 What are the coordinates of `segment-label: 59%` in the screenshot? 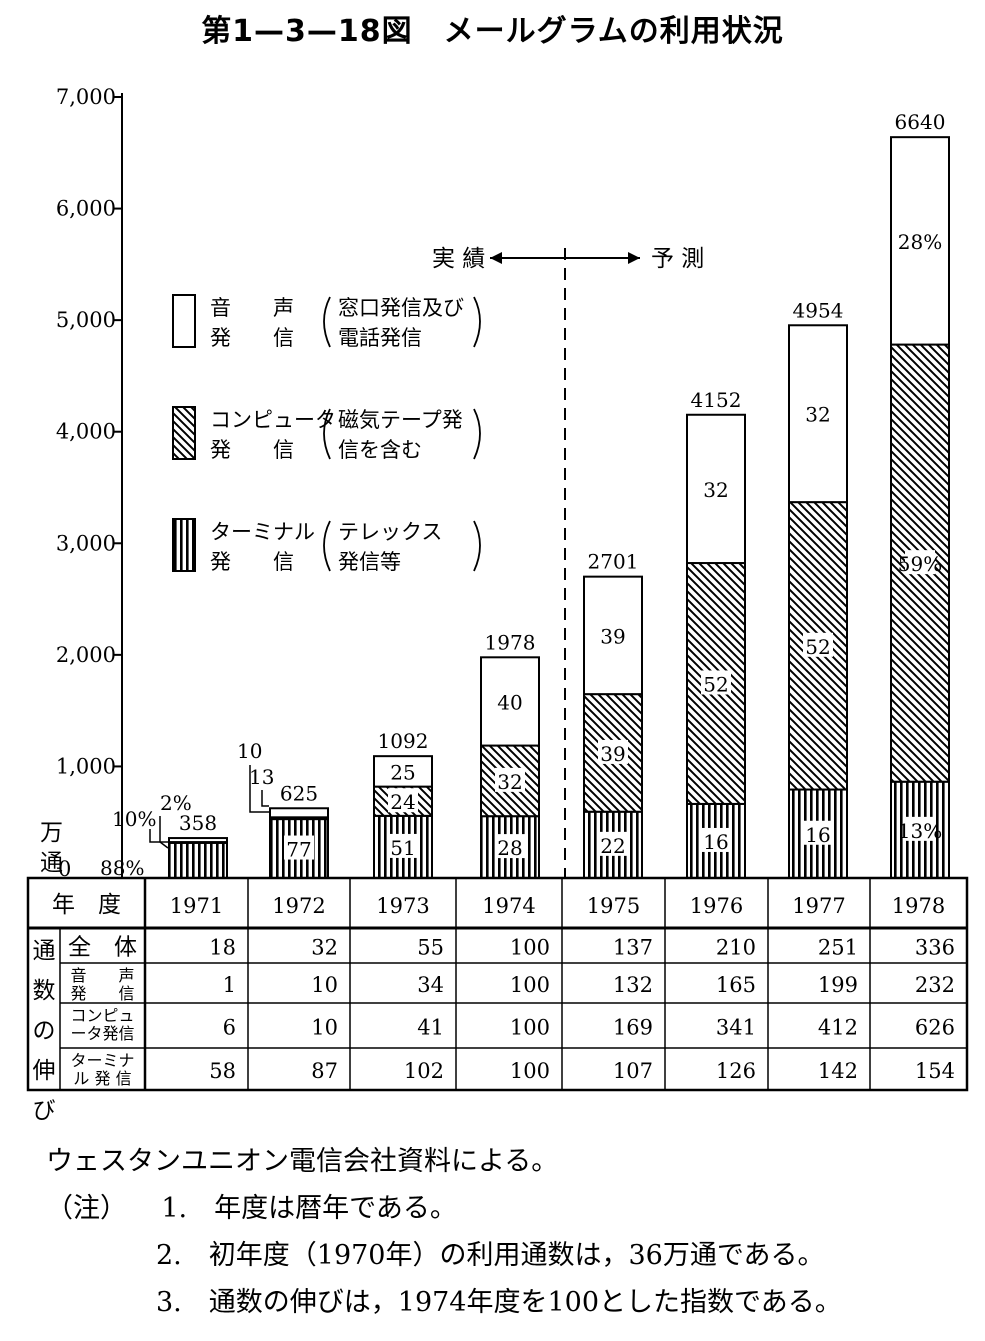 It's located at (920, 564).